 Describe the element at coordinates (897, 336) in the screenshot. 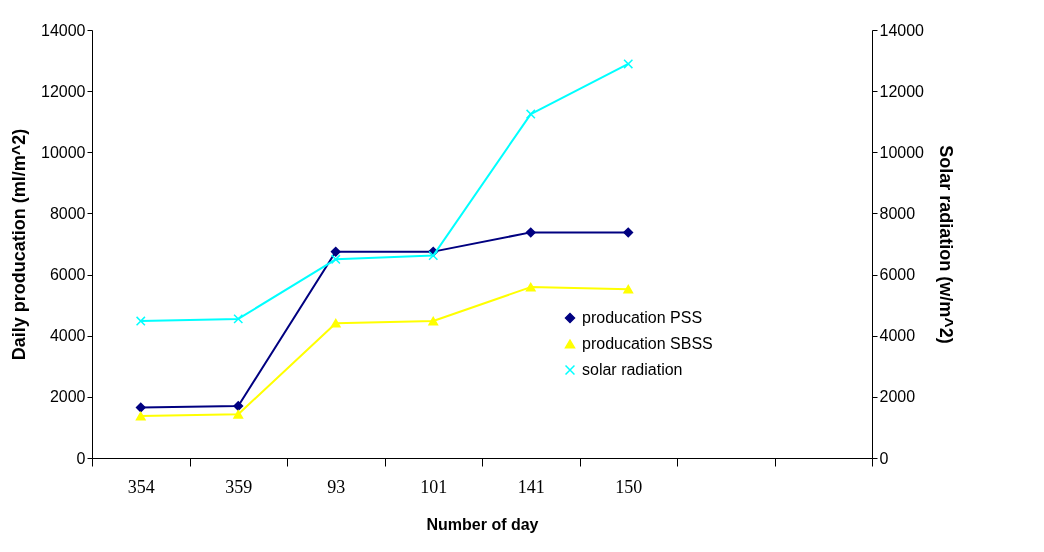

I see `y2-tick-label: 4000` at that location.